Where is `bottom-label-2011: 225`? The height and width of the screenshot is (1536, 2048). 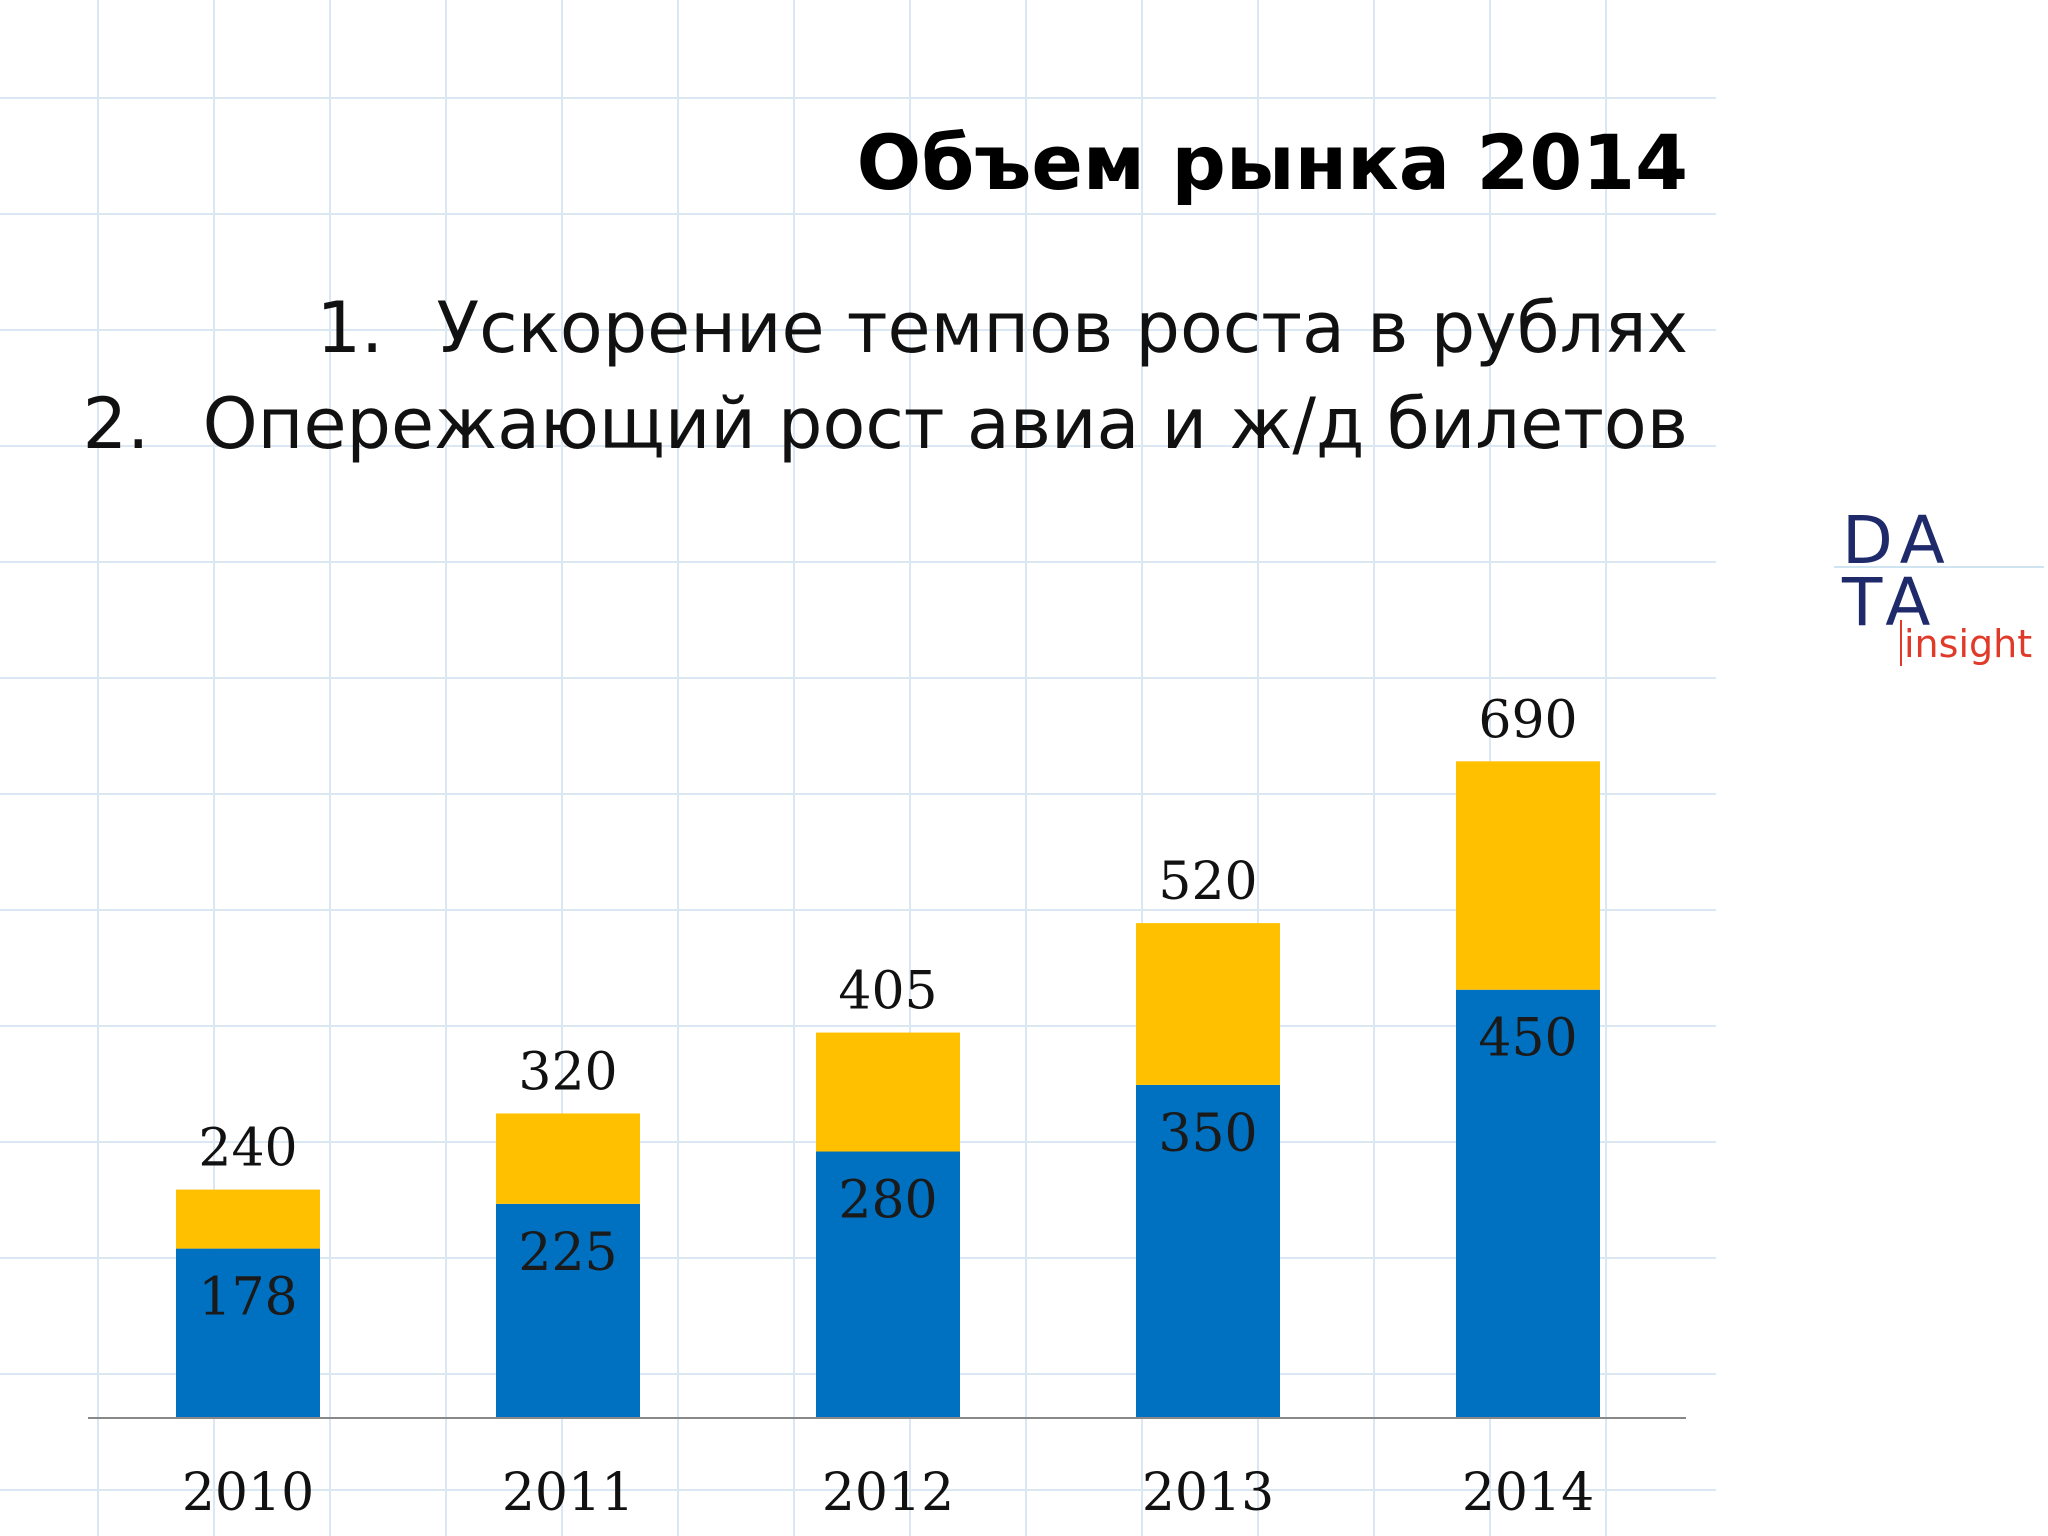
bottom-label-2011: 225 is located at coordinates (567, 1253).